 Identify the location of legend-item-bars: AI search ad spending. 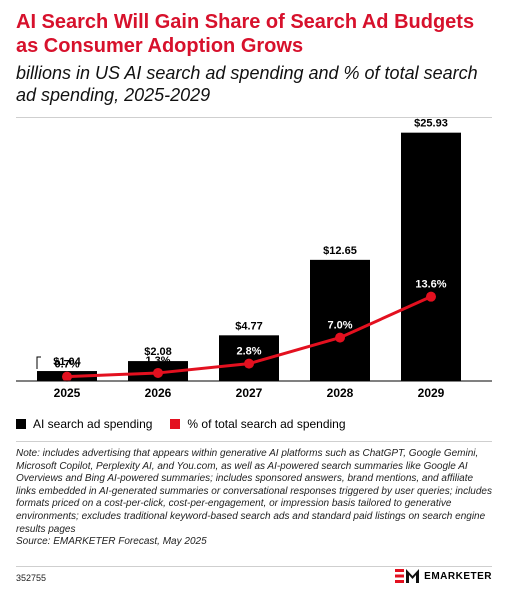
(84, 424).